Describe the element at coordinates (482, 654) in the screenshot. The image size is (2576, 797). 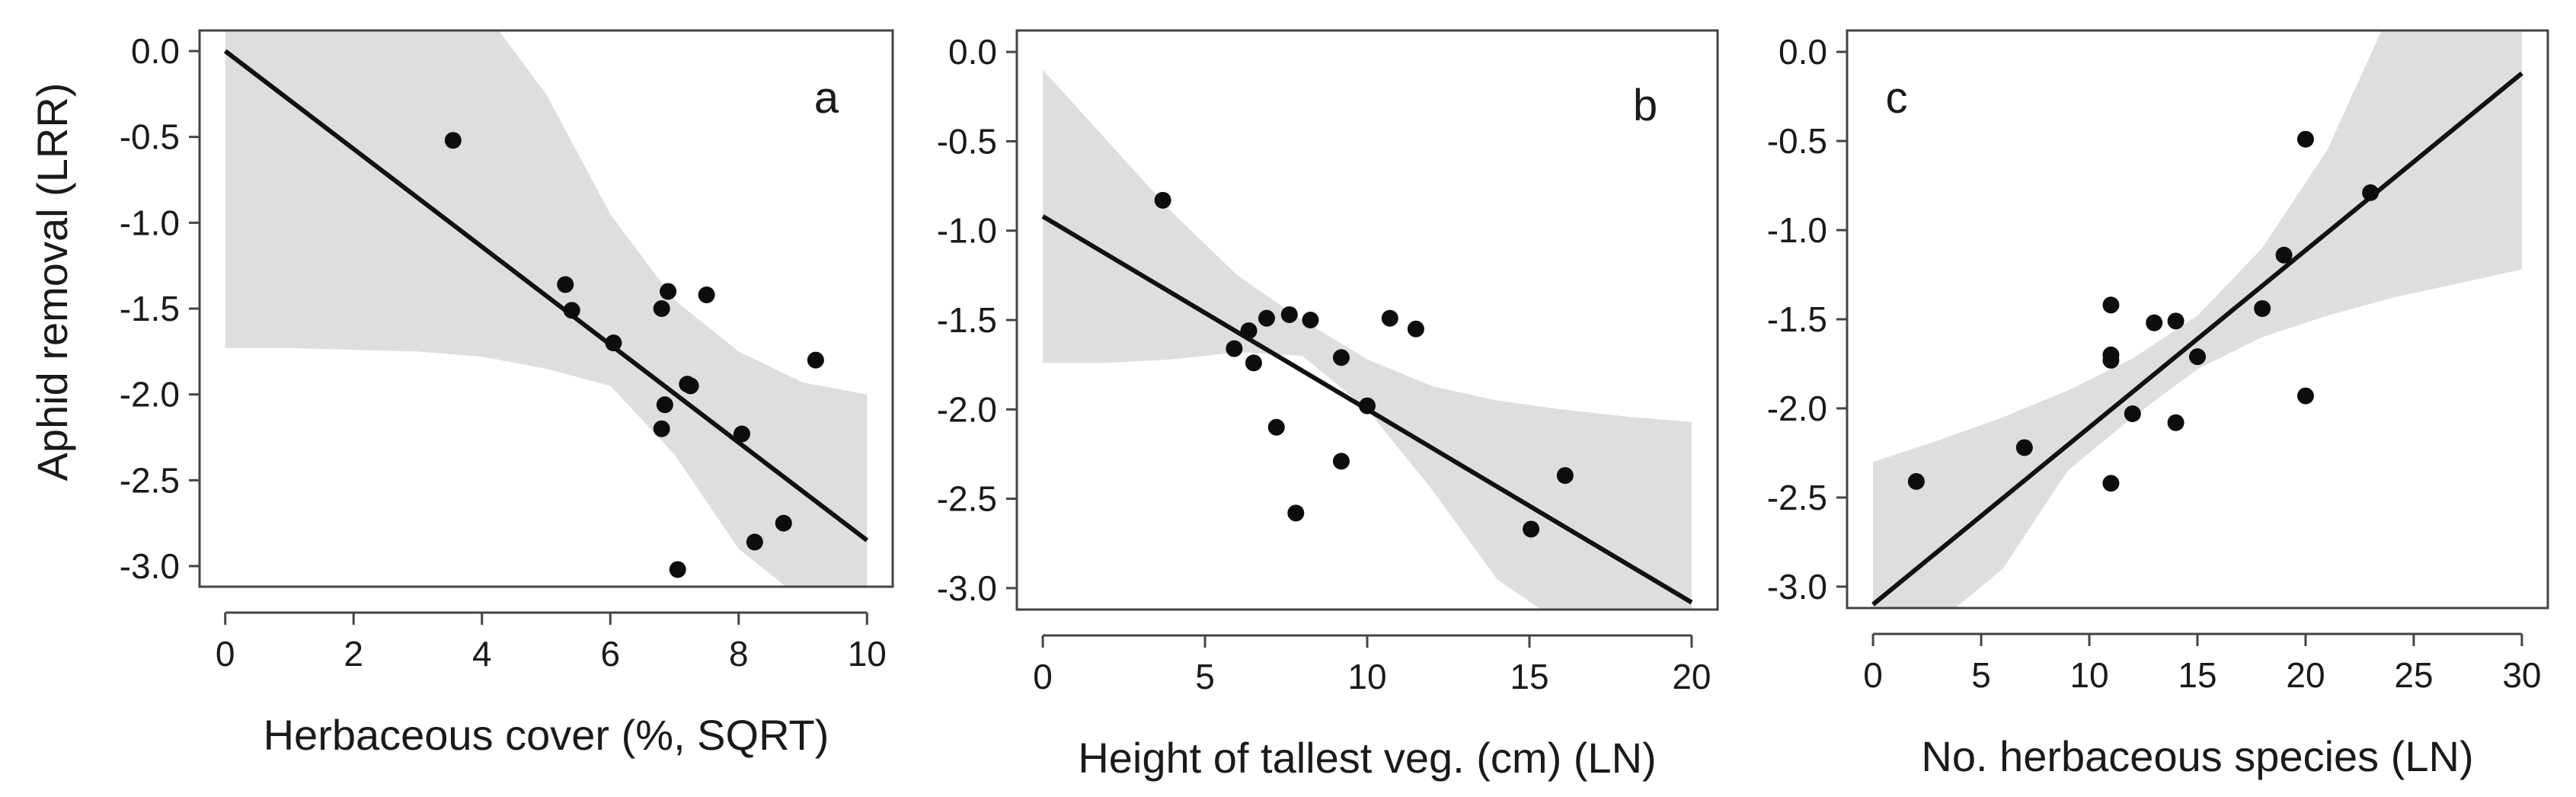
I see `x-tick-label: 4` at that location.